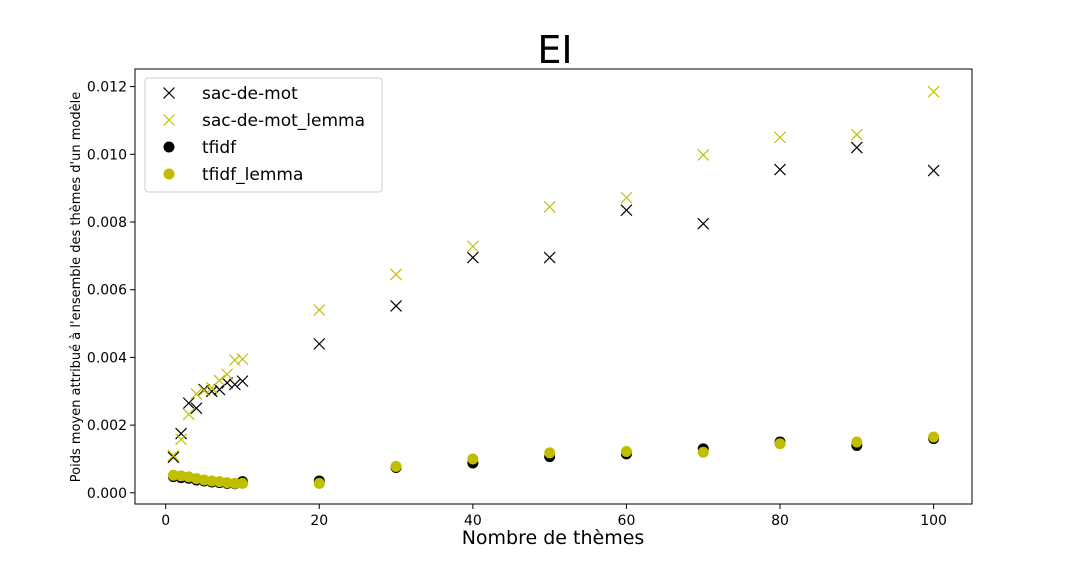 This screenshot has width=1080, height=576. What do you see at coordinates (553, 538) in the screenshot?
I see `x-axis-title: Nombre de thèmes` at bounding box center [553, 538].